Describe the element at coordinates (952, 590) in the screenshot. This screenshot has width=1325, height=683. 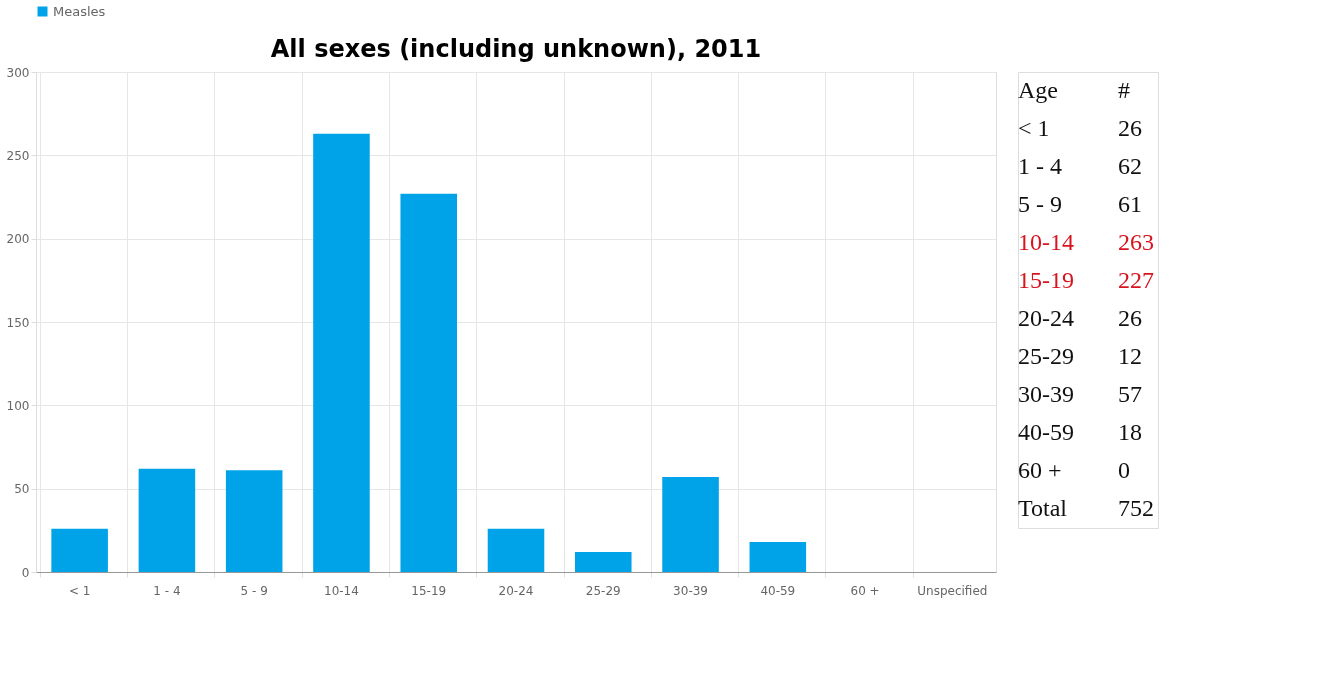
I see `x-tick-label: Unspecified` at that location.